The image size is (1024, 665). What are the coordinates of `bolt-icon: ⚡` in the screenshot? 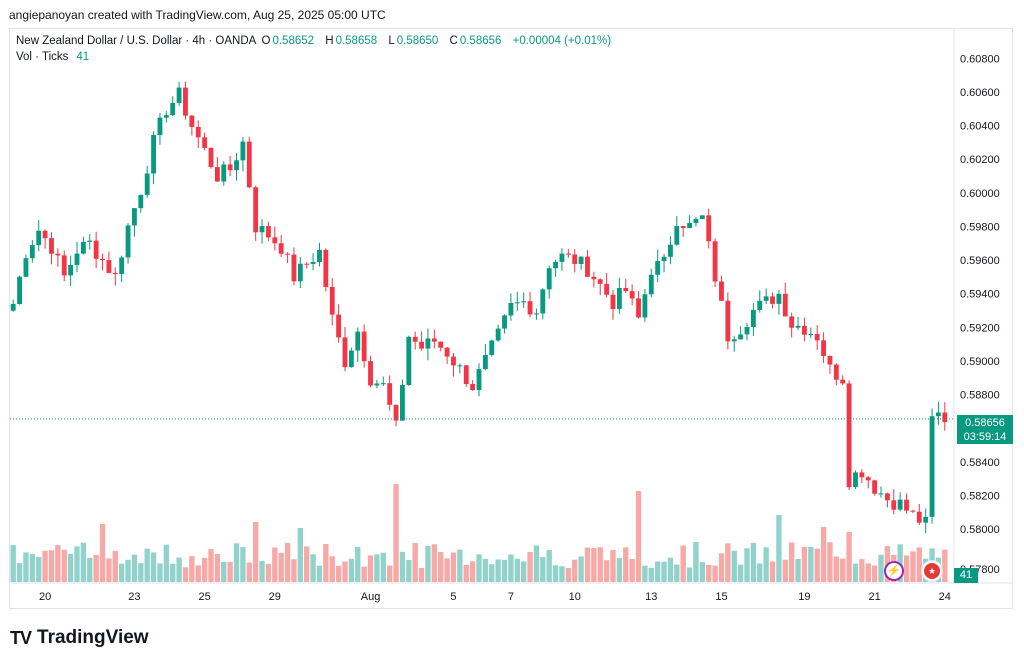 It's located at (894, 571).